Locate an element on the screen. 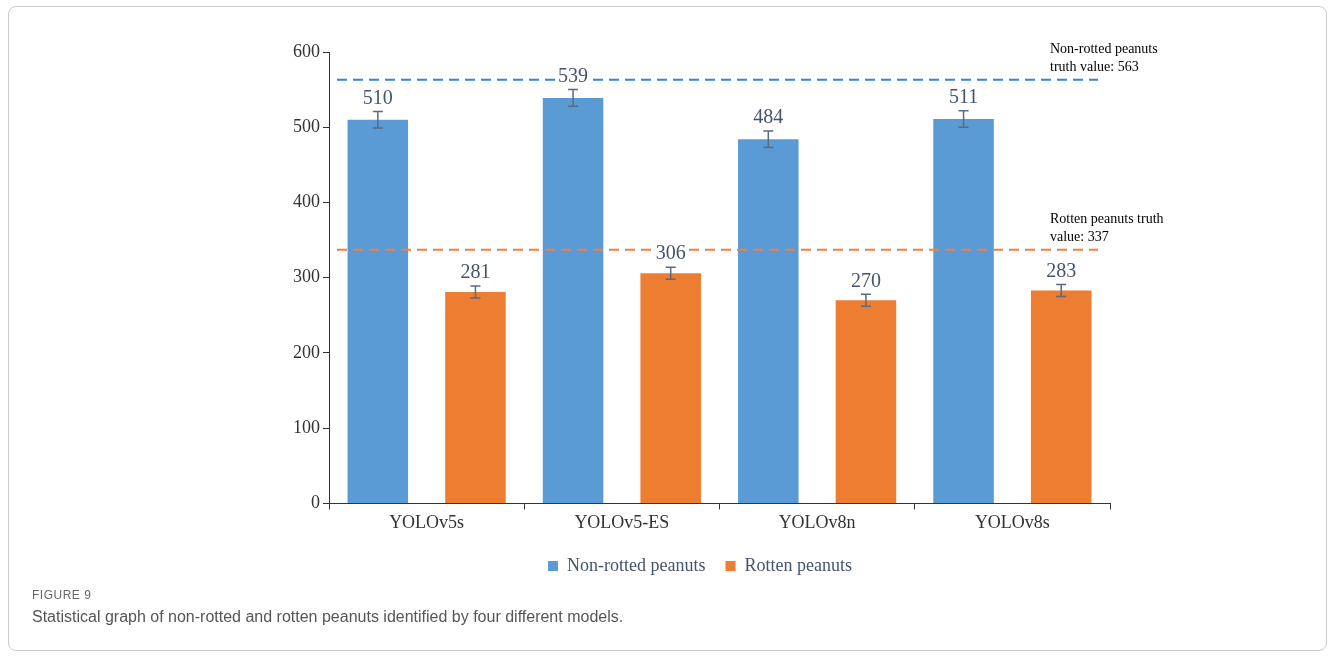 This screenshot has width=1335, height=659. x-tick-label: YOLOv5-ES is located at coordinates (622, 521).